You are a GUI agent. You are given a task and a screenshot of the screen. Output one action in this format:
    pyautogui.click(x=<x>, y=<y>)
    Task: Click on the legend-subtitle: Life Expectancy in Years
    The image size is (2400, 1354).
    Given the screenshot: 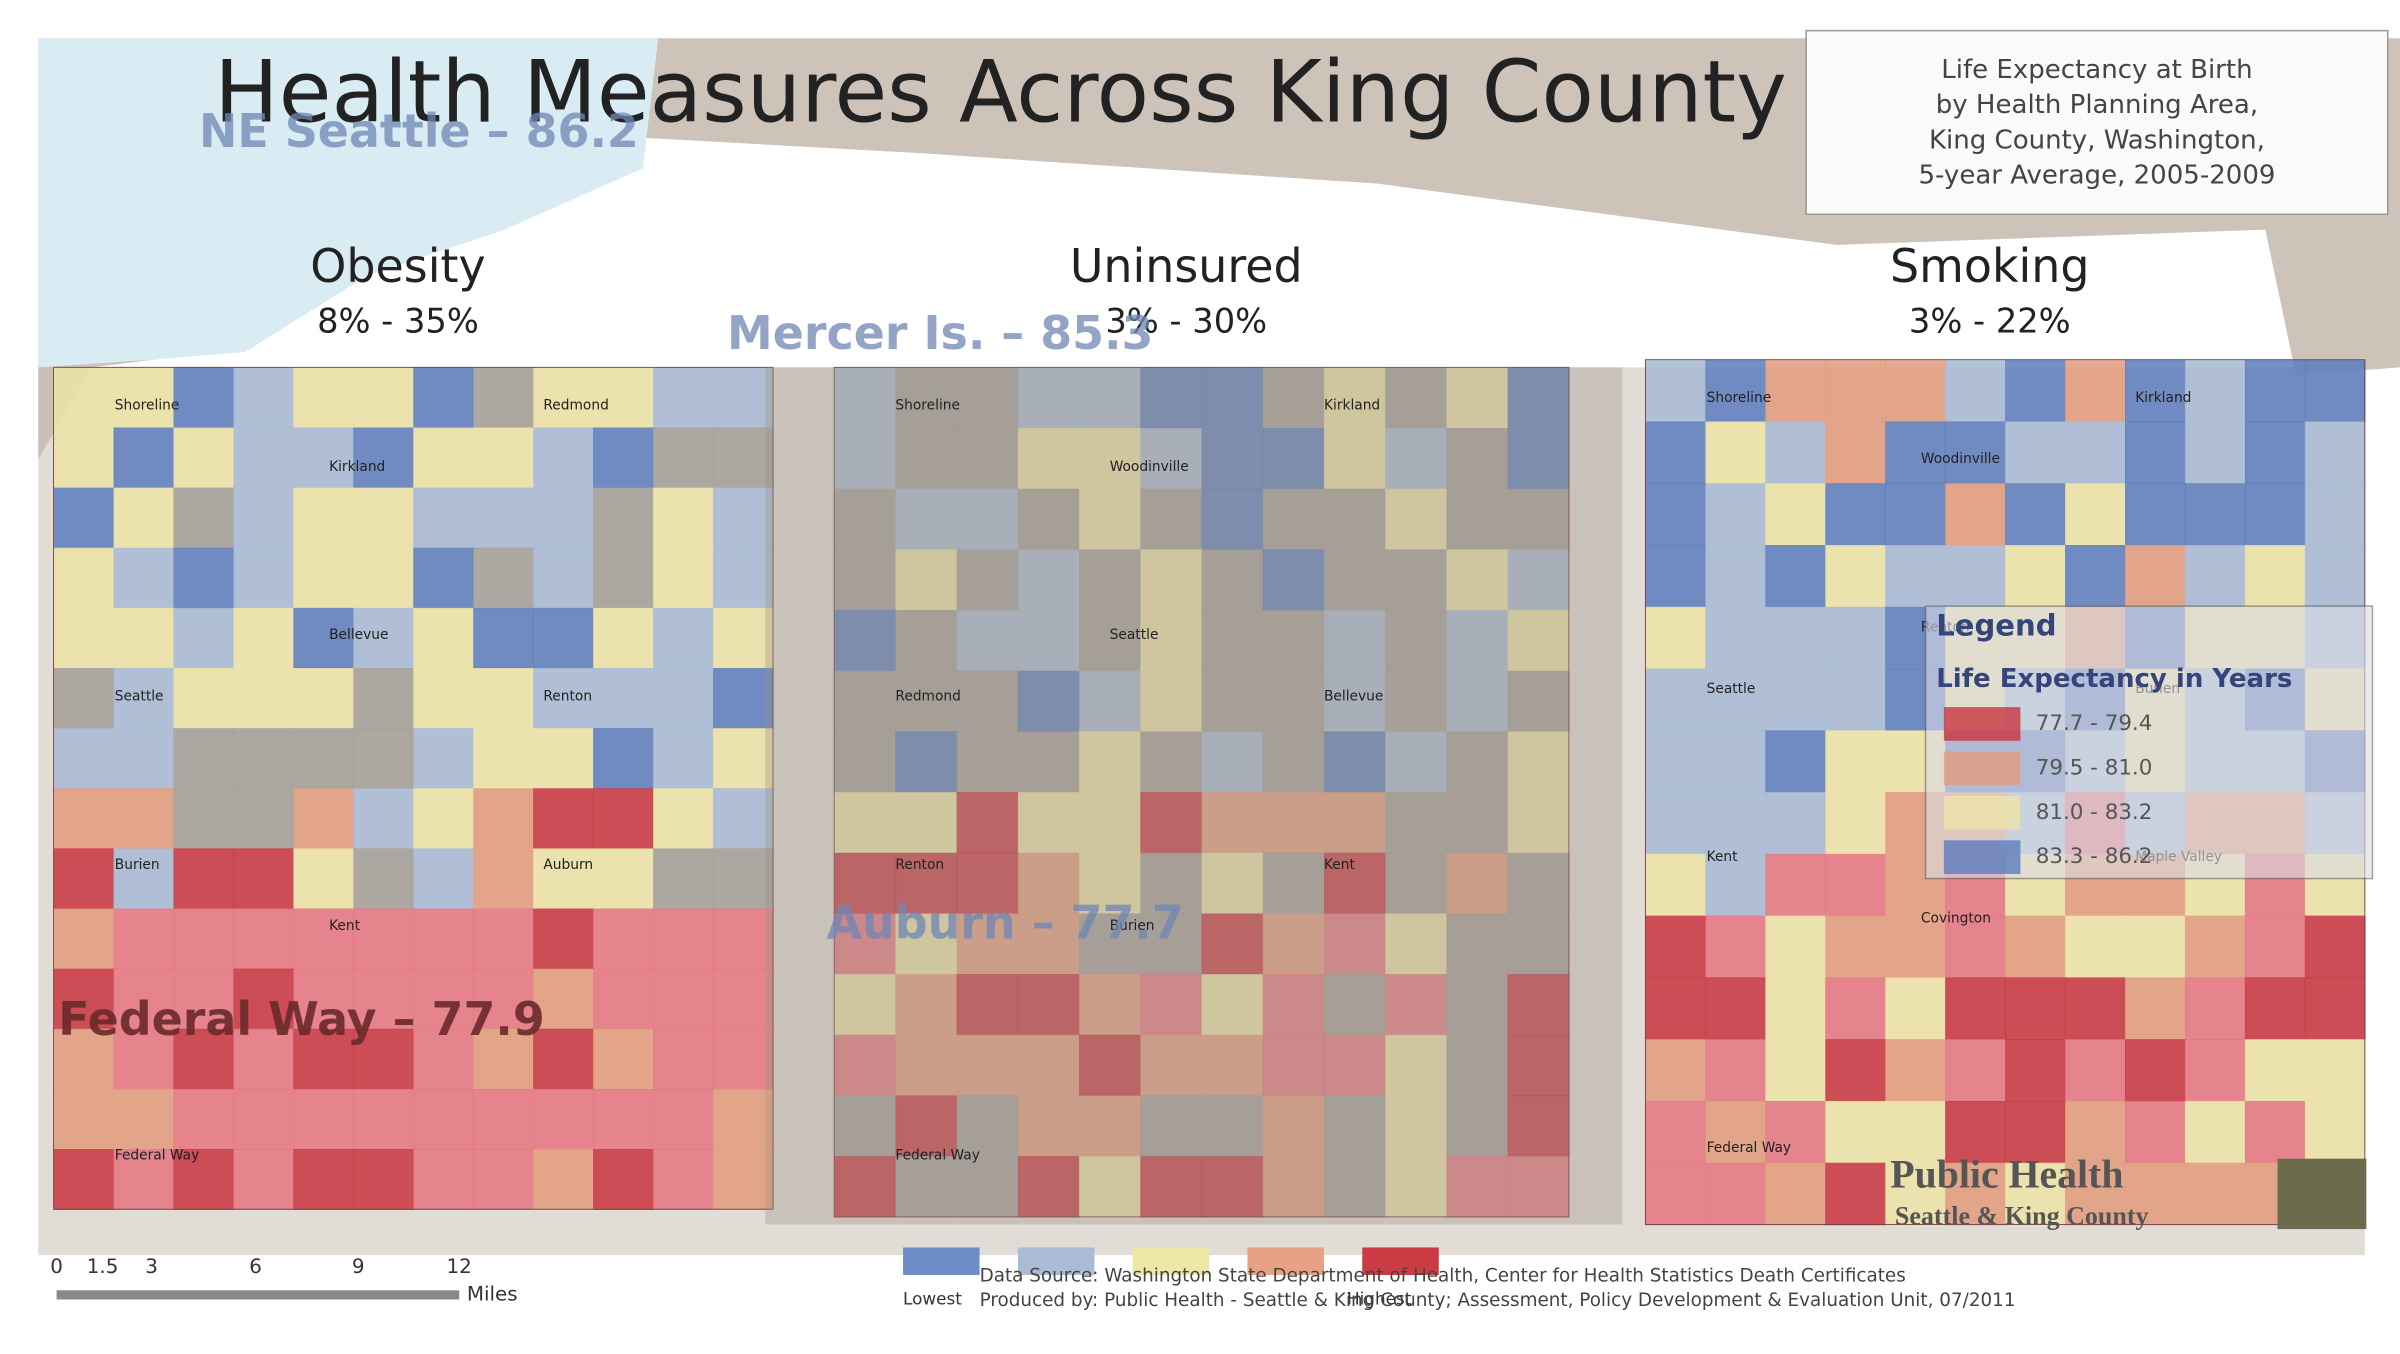 What is the action you would take?
    pyautogui.click(x=2114, y=679)
    